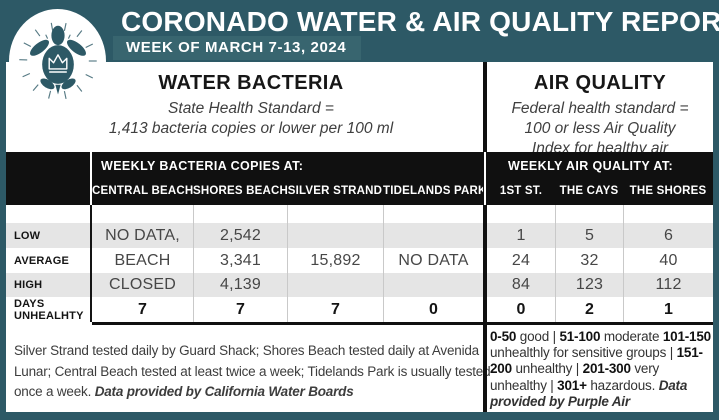 This screenshot has height=420, width=719. I want to click on row-label-high: HIGH, so click(49, 285).